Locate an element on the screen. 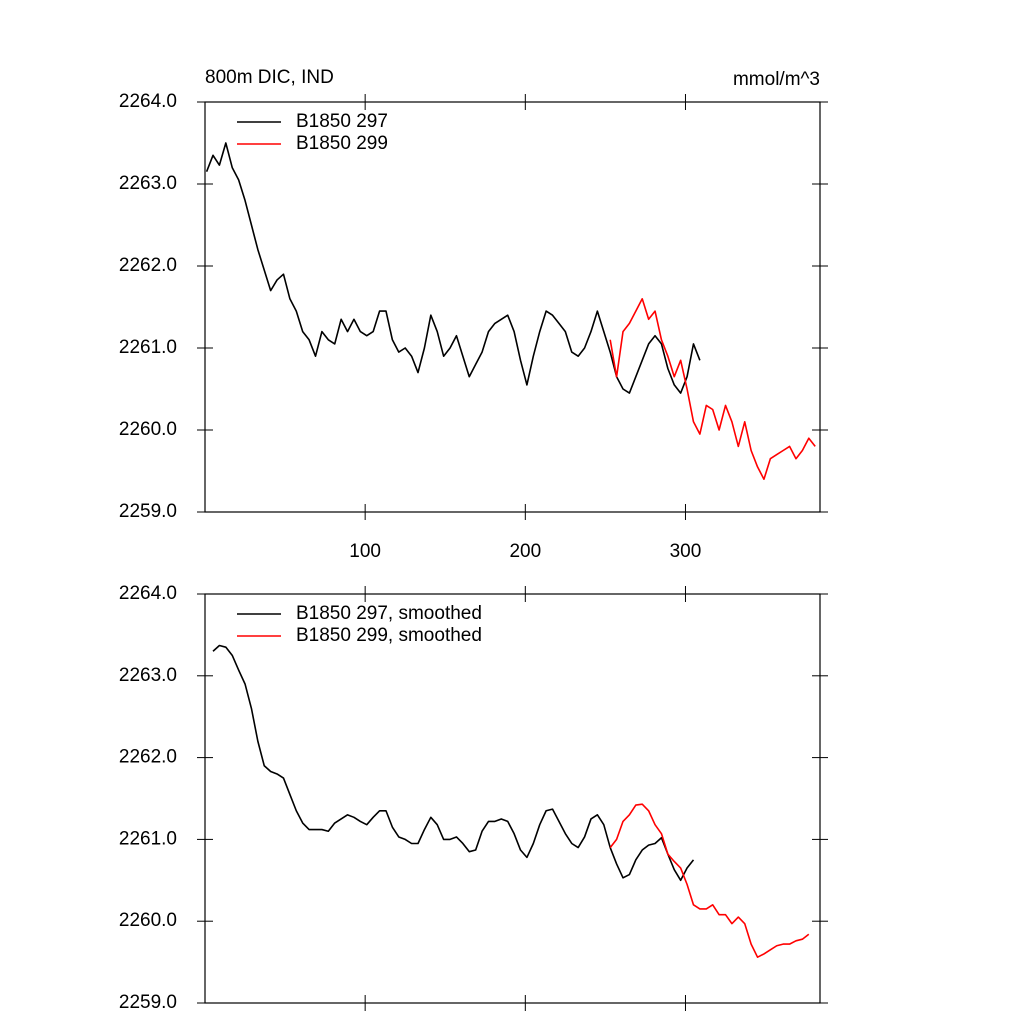  legend-label: B1850 297 is located at coordinates (342, 121).